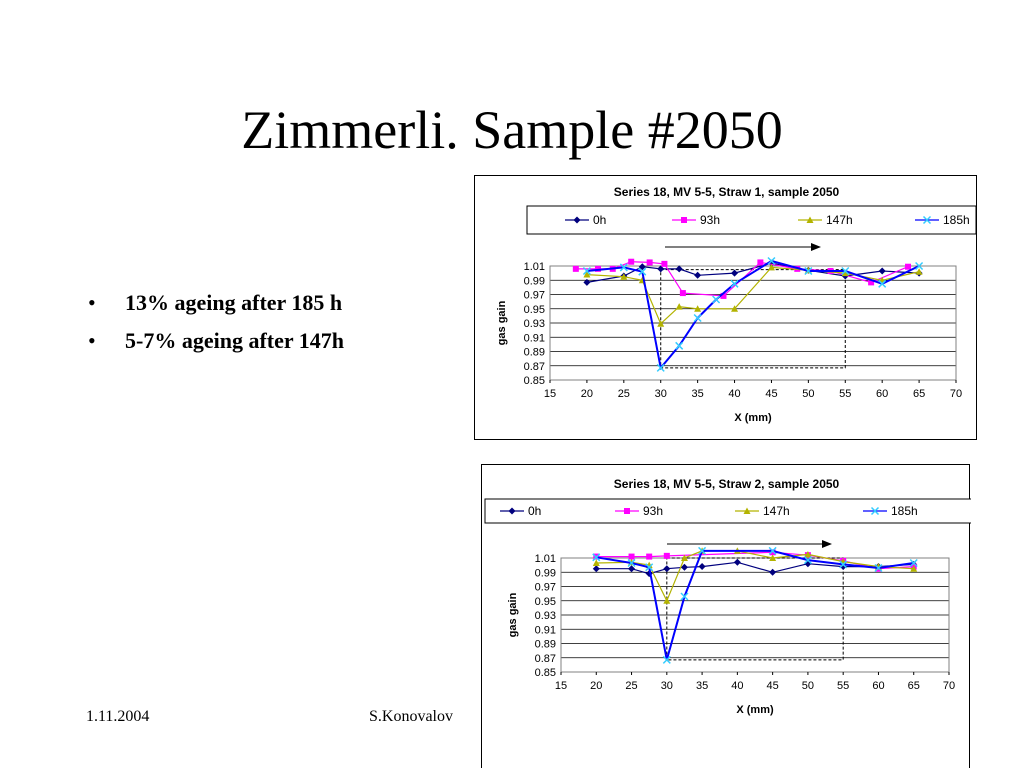 This screenshot has width=1024, height=769. I want to click on x-tick-label: 60, so click(882, 394).